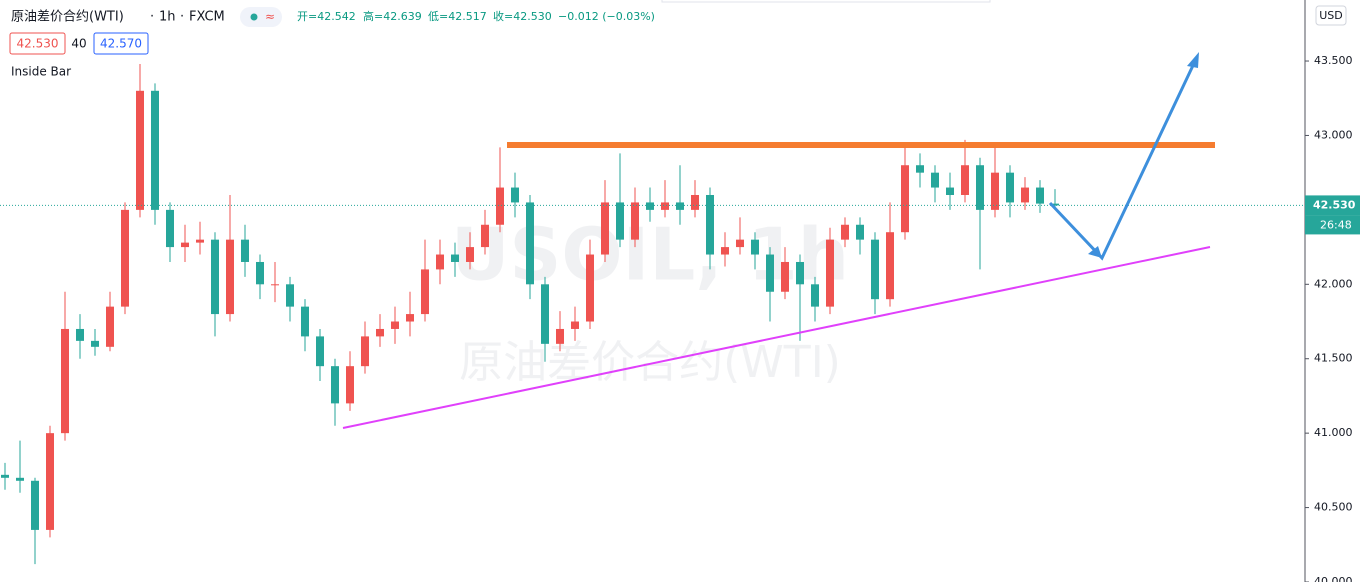 Image resolution: width=1360 pixels, height=582 pixels. I want to click on ohlc-low: 低=42.517, so click(457, 16).